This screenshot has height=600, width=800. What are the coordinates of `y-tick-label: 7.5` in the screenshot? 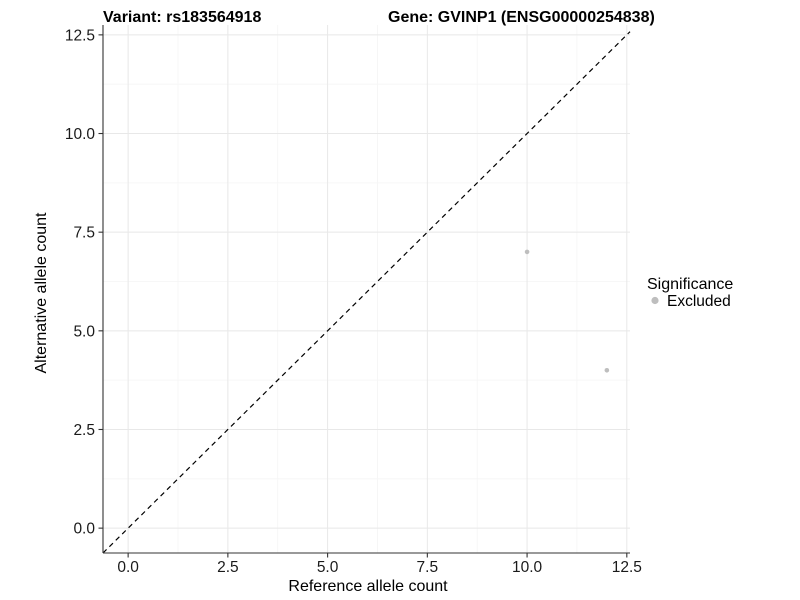 It's located at (84, 233).